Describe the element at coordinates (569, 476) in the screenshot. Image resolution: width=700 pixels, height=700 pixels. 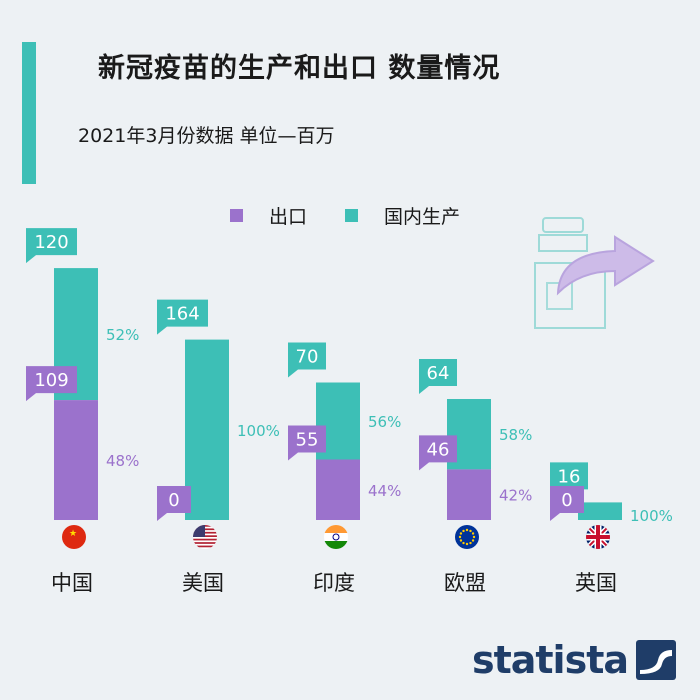
I see `value-label-domestic: 16` at that location.